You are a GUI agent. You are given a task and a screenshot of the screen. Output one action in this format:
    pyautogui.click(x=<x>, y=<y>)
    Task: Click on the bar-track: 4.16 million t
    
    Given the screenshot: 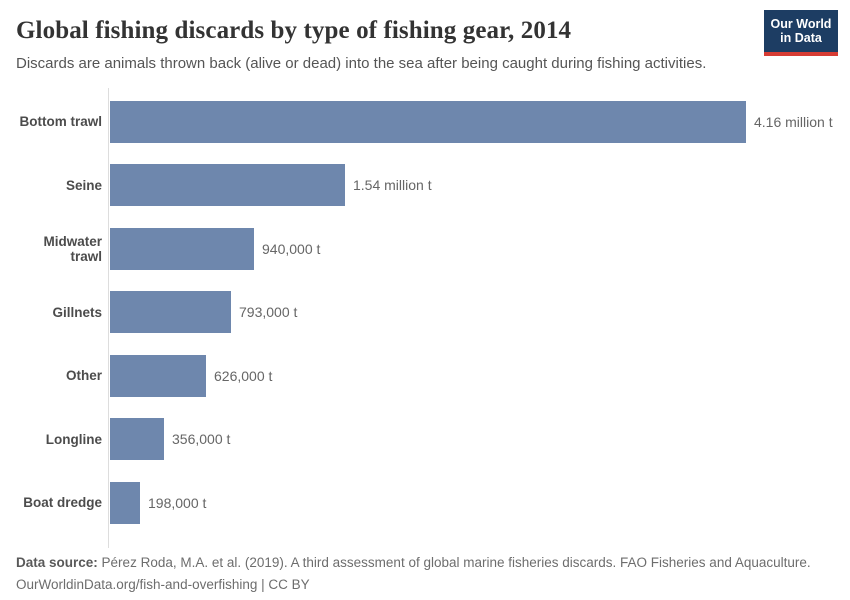 What is the action you would take?
    pyautogui.click(x=468, y=121)
    